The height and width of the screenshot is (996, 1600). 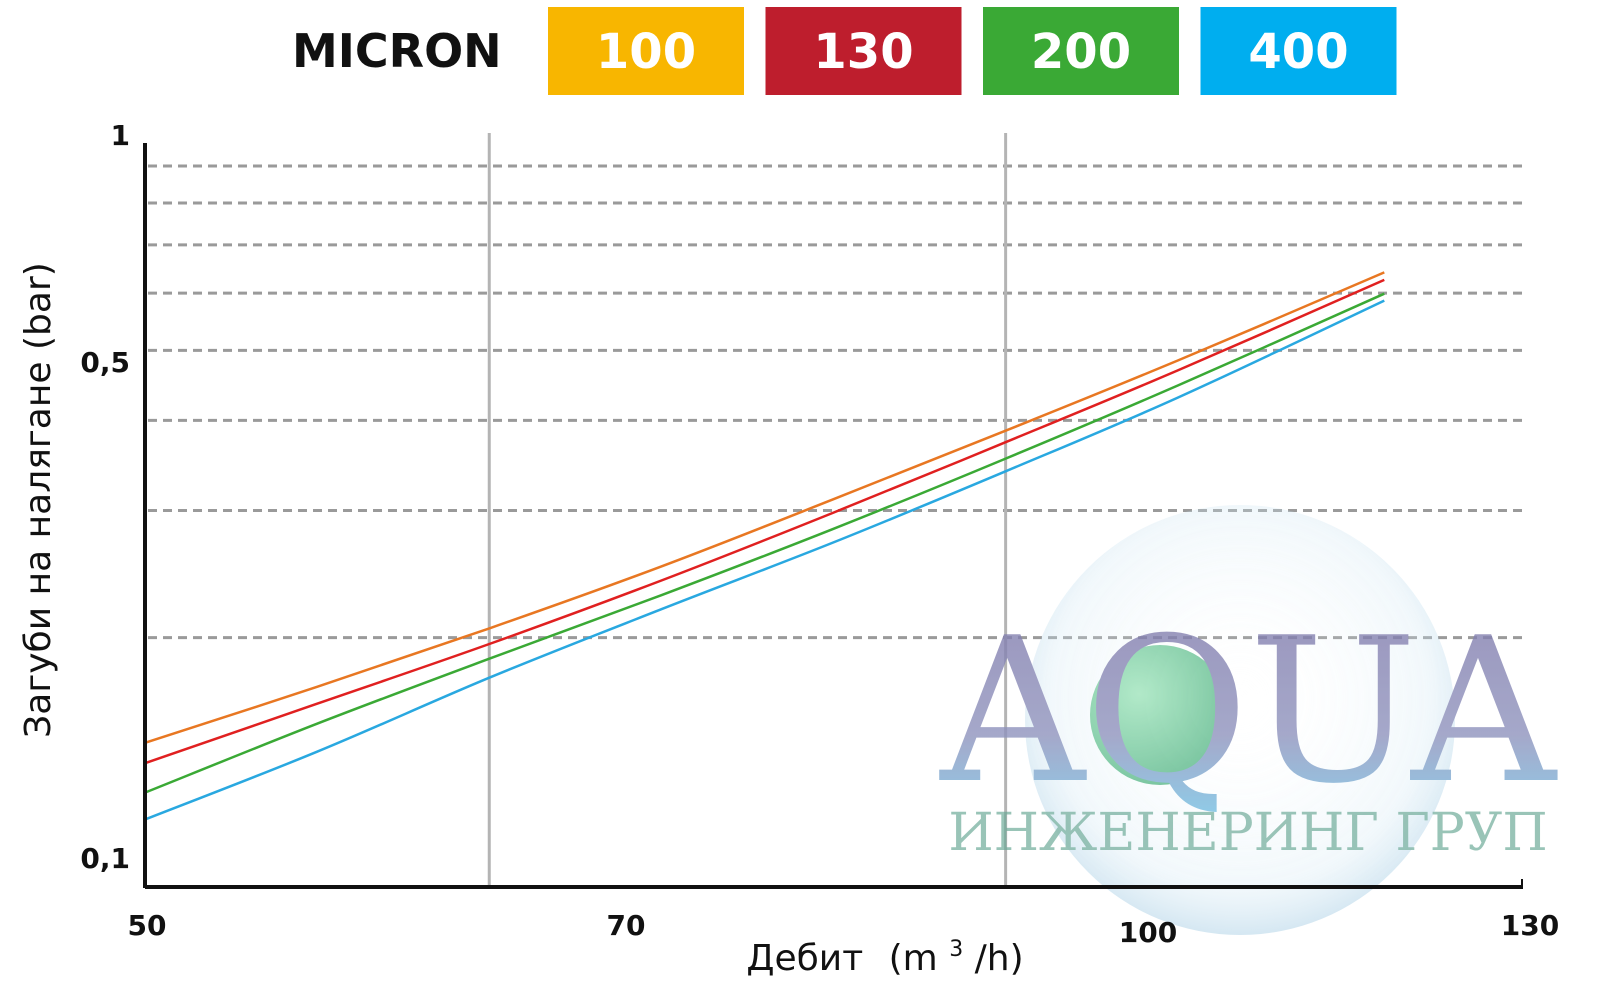 What do you see at coordinates (38, 500) in the screenshot?
I see `y-axis-title: Загуби на налягане (bar)` at bounding box center [38, 500].